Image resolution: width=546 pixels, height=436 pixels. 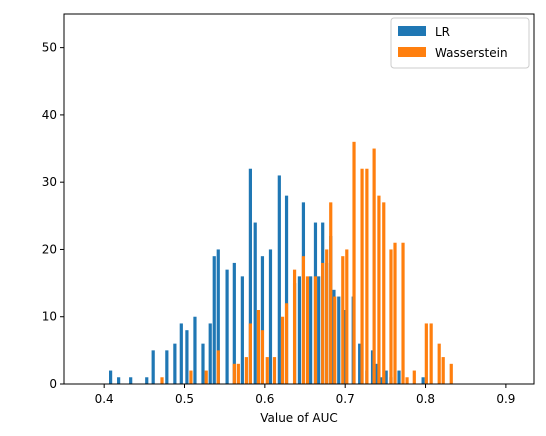 What do you see at coordinates (471, 53) in the screenshot?
I see `legend-label-wasserstein: Wasserstein` at bounding box center [471, 53].